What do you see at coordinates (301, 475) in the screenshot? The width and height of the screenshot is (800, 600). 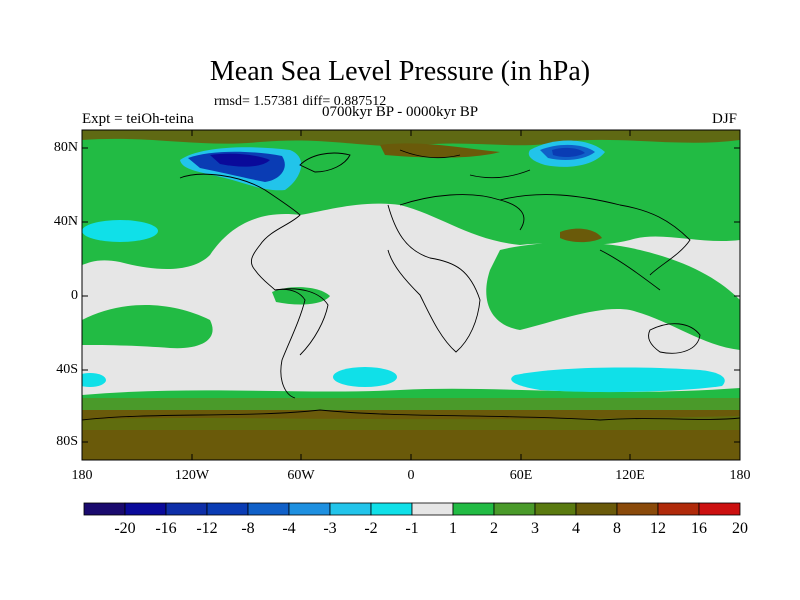 I see `lon-tick-label: 60W` at bounding box center [301, 475].